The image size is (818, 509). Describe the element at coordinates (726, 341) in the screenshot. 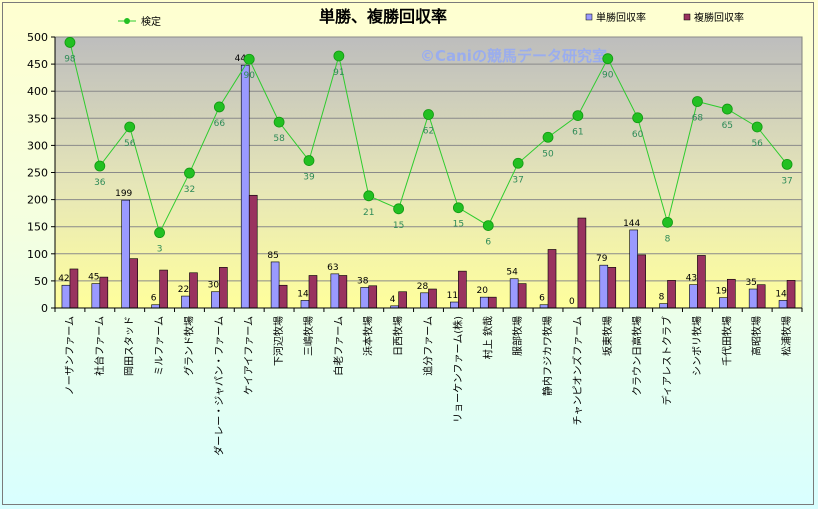

I see `x-tick-label: 千代田牧場` at that location.